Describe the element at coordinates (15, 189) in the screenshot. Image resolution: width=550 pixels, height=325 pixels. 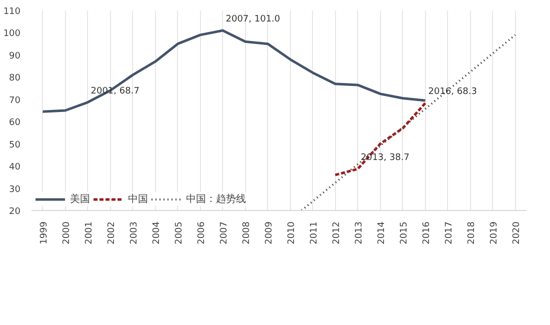
I see `y-tick-label: 30` at that location.